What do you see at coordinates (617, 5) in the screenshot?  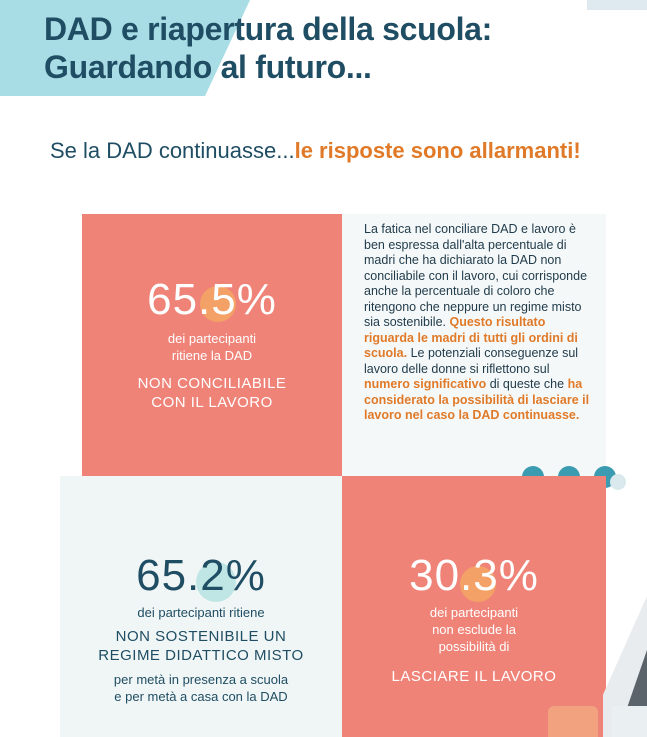 I see `corner-decoration` at bounding box center [617, 5].